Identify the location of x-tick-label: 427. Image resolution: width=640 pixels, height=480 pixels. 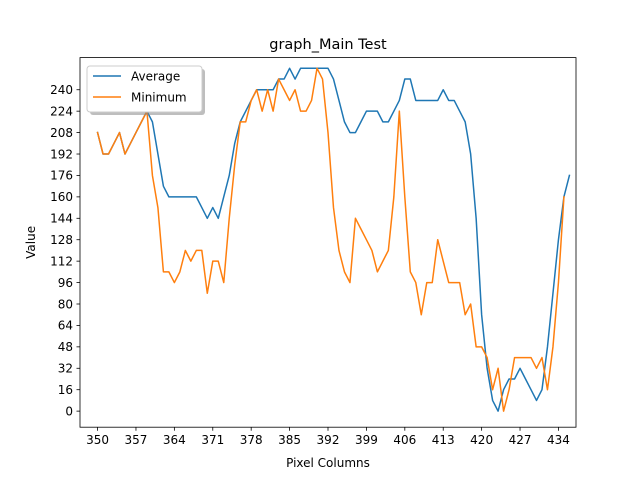
(520, 440).